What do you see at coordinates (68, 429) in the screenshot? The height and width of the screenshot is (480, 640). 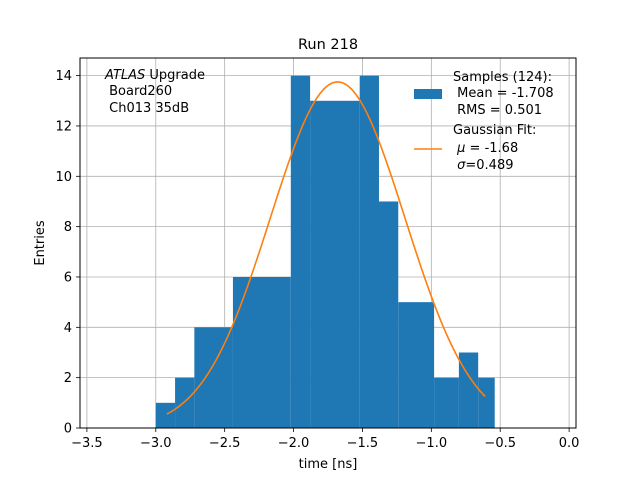 I see `y-tick-label-0: 0` at bounding box center [68, 429].